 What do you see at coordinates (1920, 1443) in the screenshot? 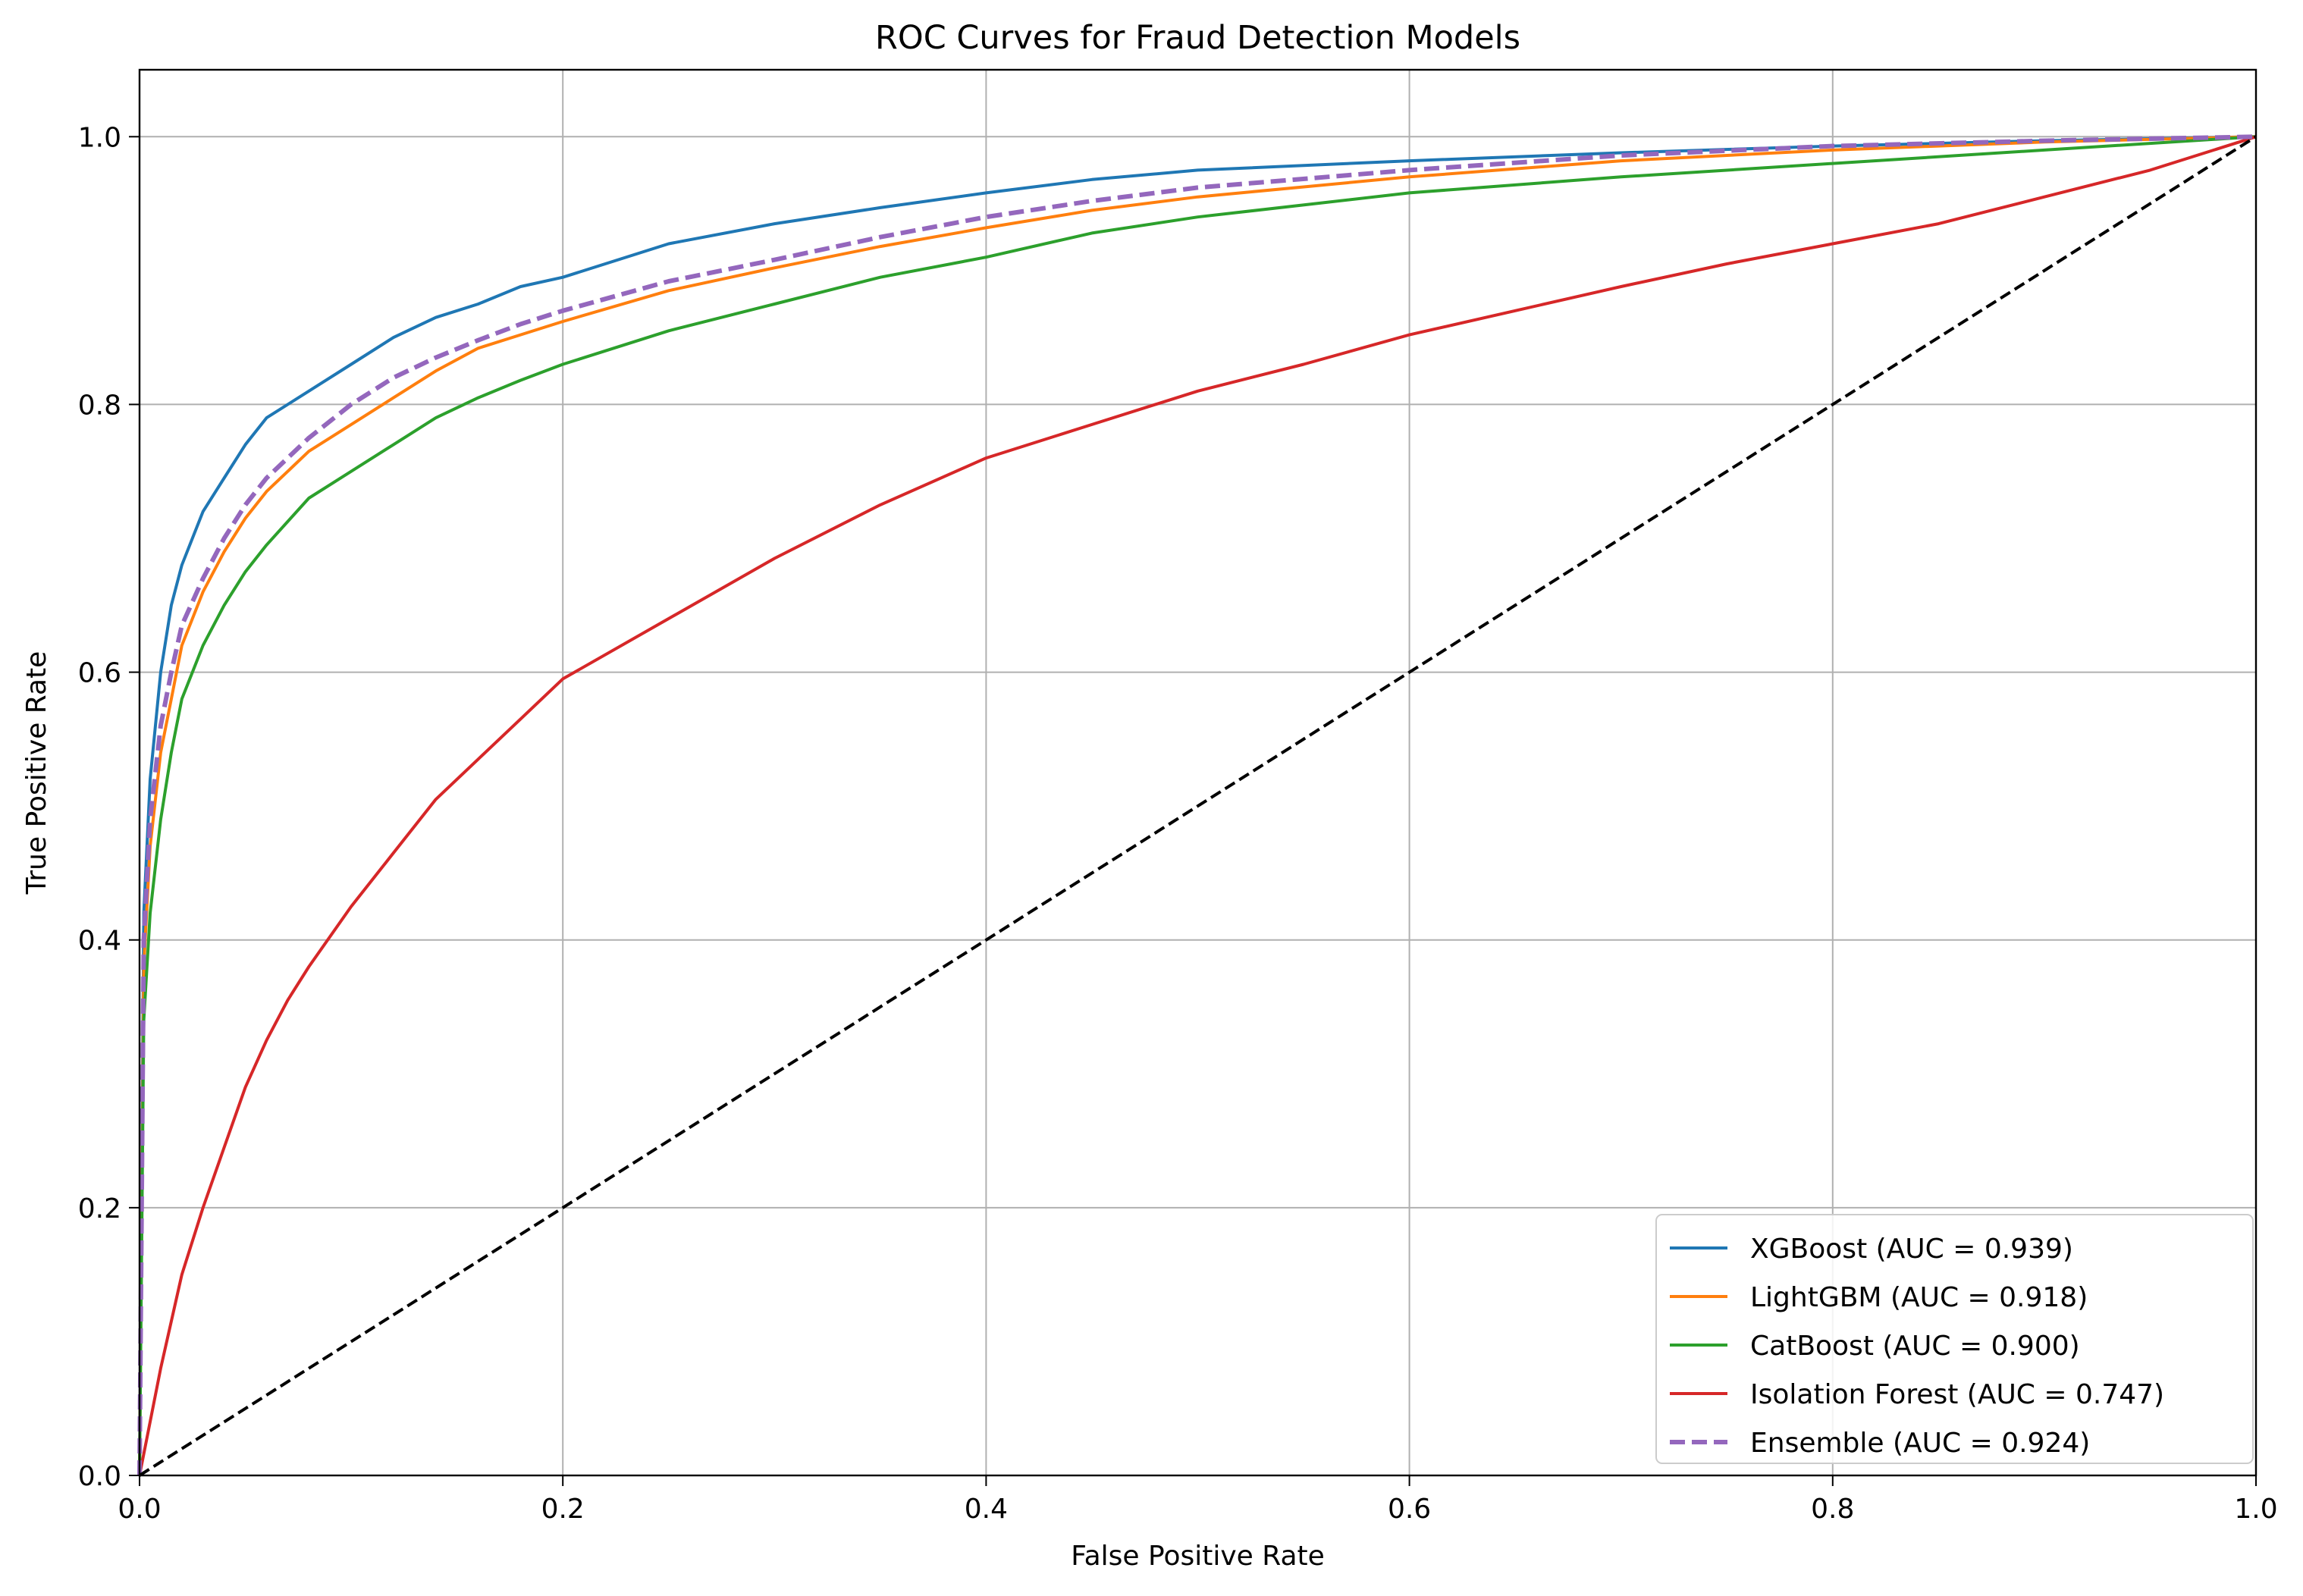
I see `legend-label-ensemble: Ensemble (AUC = 0.924)` at bounding box center [1920, 1443].